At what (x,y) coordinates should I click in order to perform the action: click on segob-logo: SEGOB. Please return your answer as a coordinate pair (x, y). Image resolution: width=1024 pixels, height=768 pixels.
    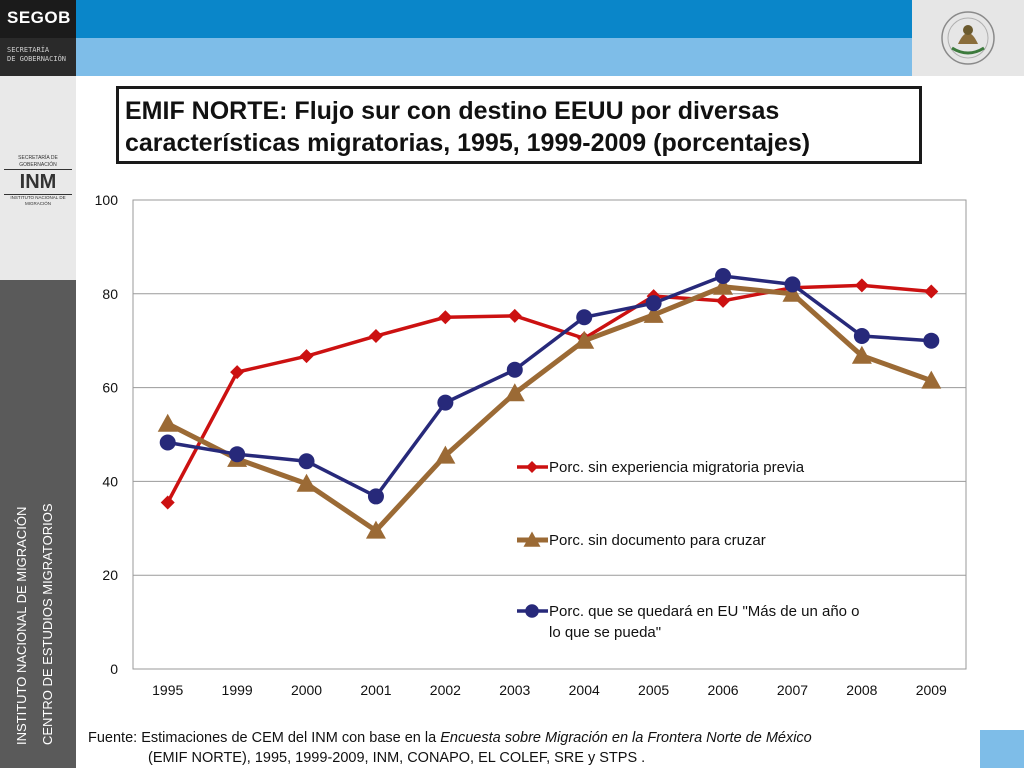
    Looking at the image, I should click on (38, 19).